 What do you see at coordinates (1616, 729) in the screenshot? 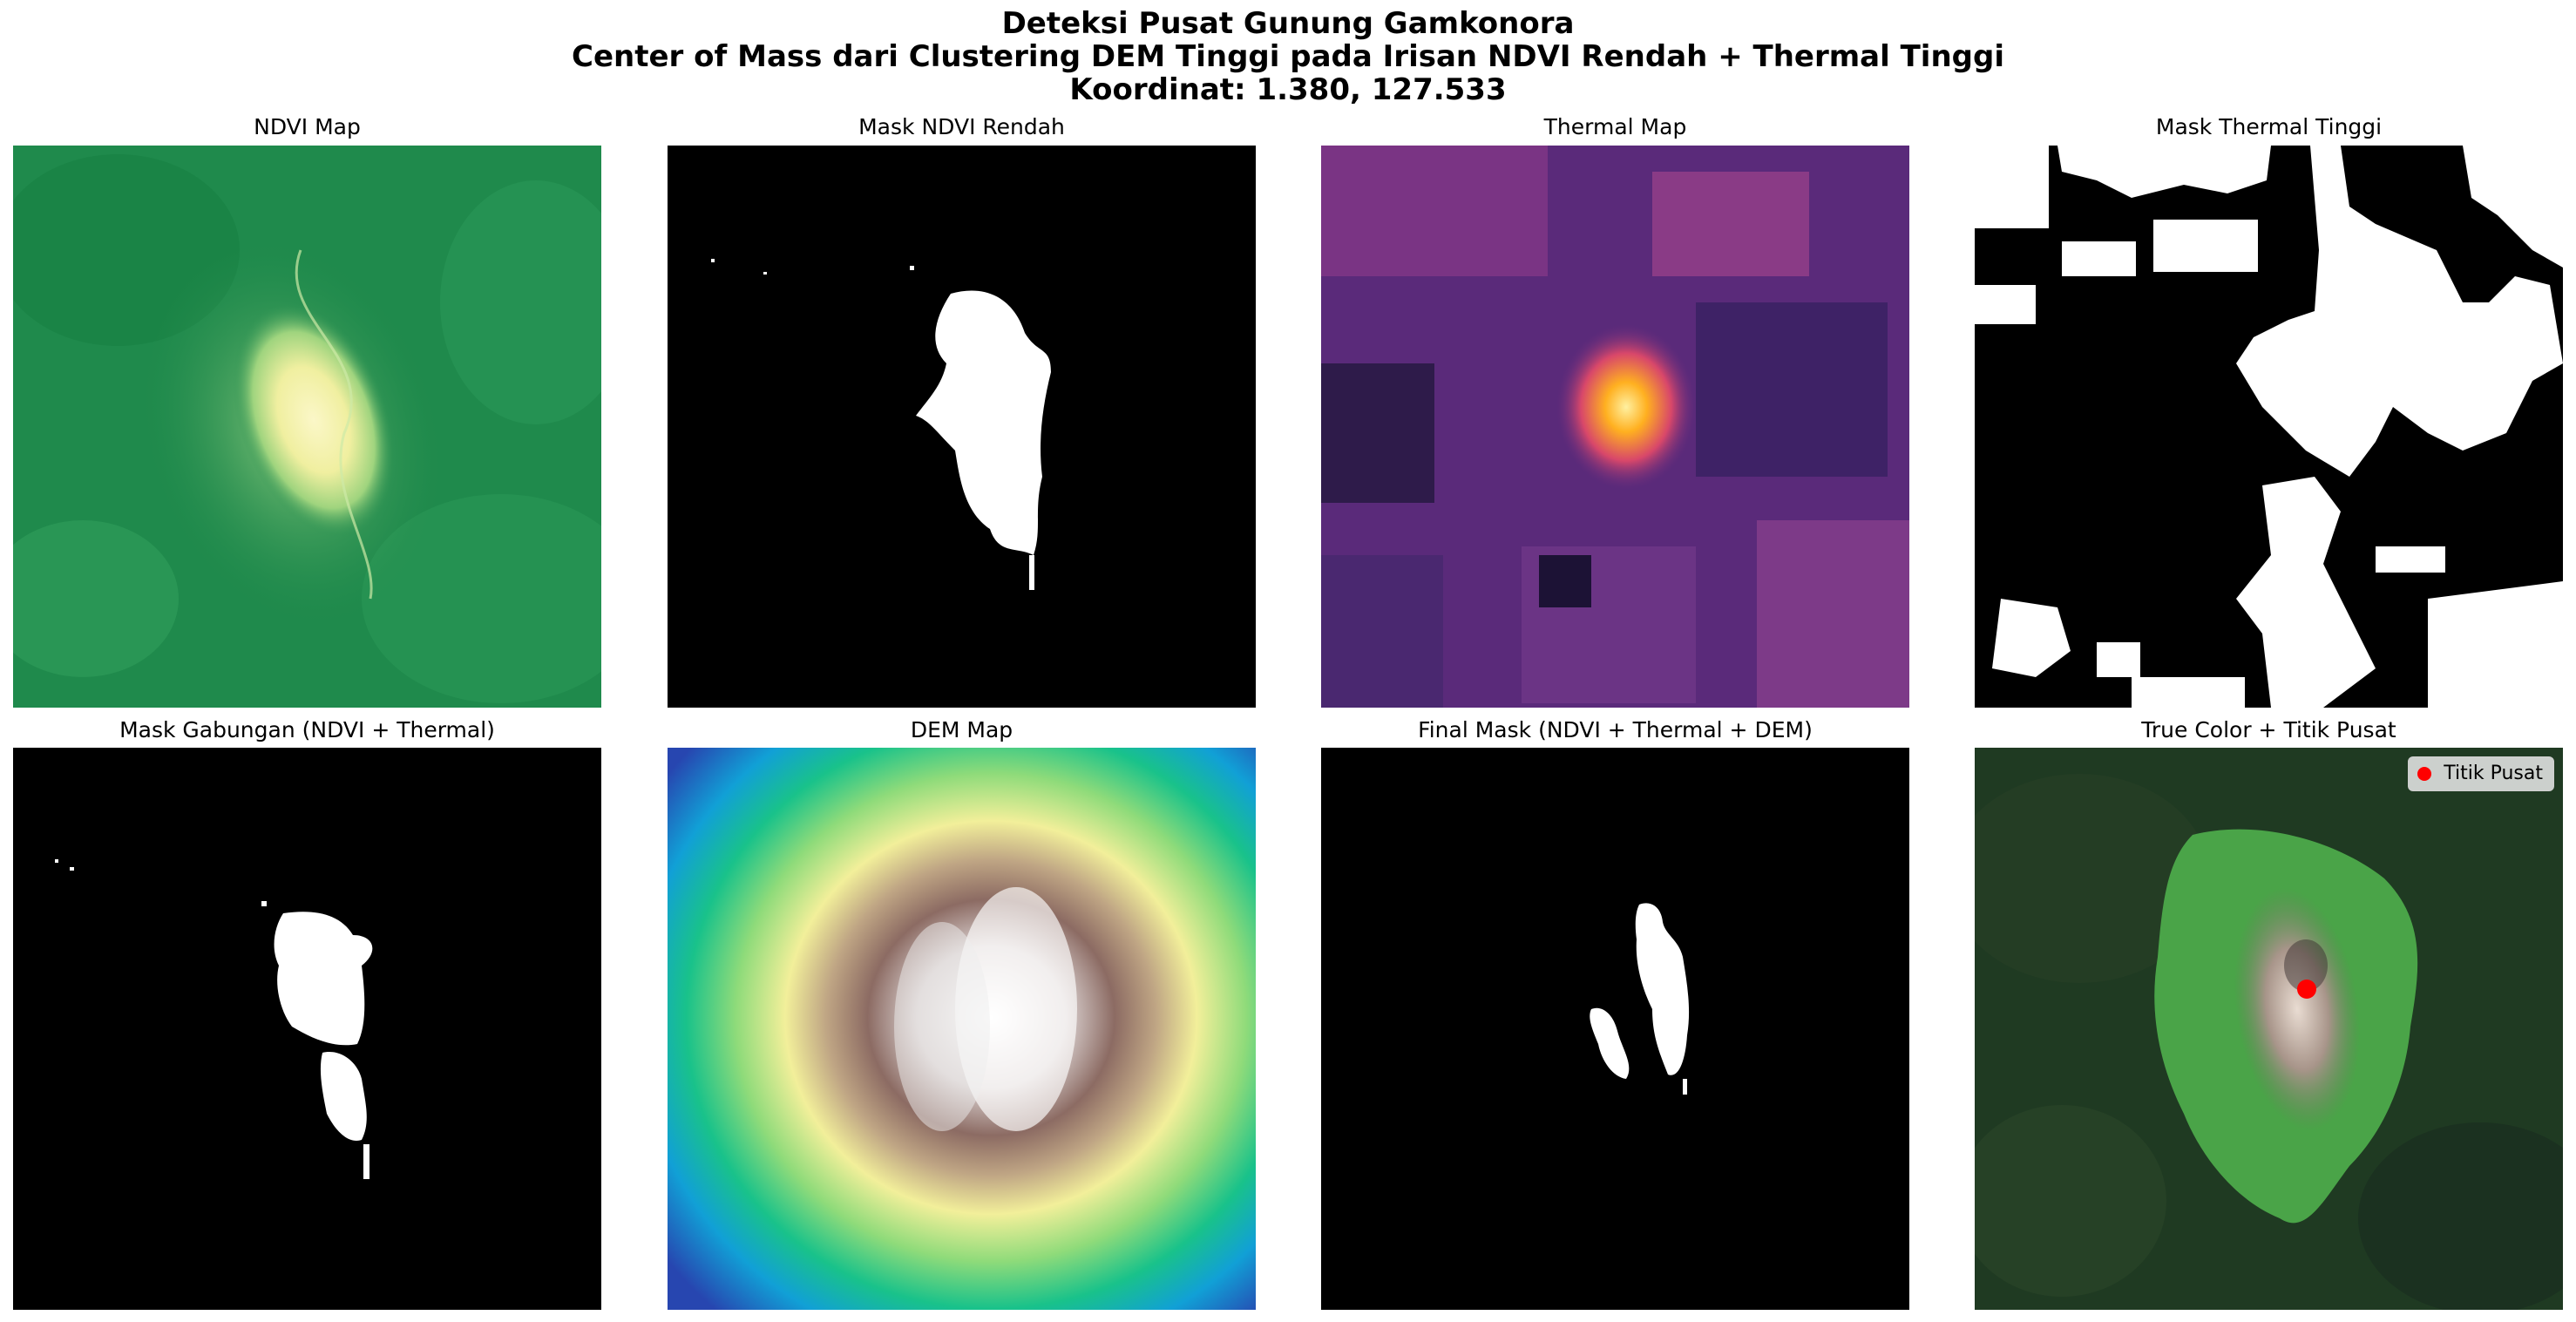
I see `panel-title-final-mask: Final Mask (NDVI + Thermal + DEM)` at bounding box center [1616, 729].